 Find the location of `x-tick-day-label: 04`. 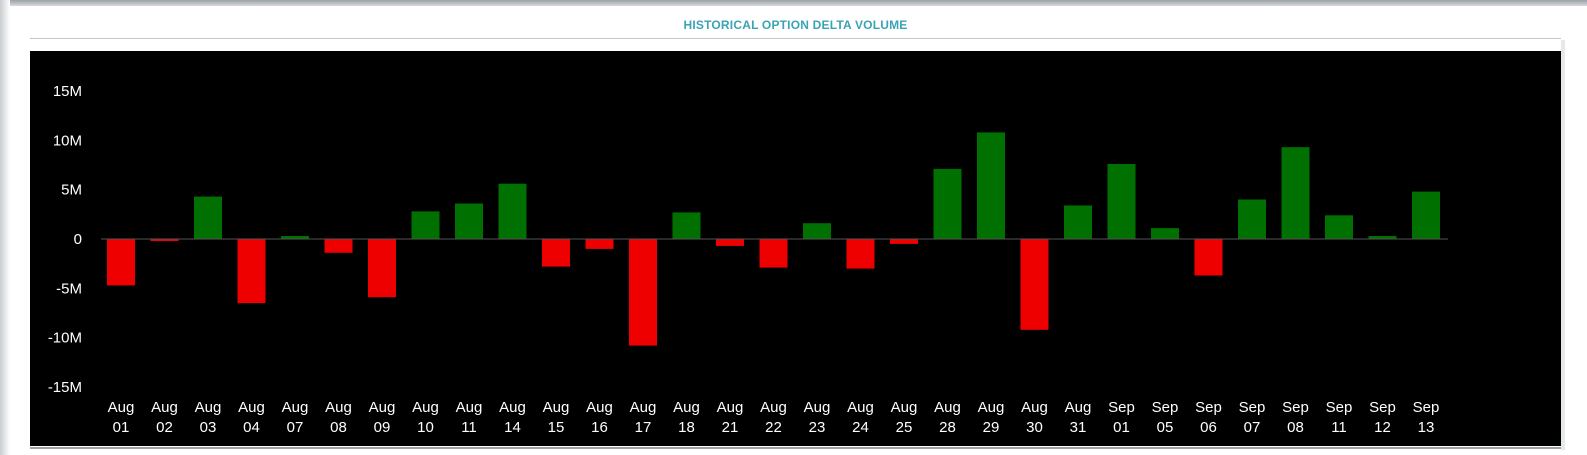

x-tick-day-label: 04 is located at coordinates (251, 427).